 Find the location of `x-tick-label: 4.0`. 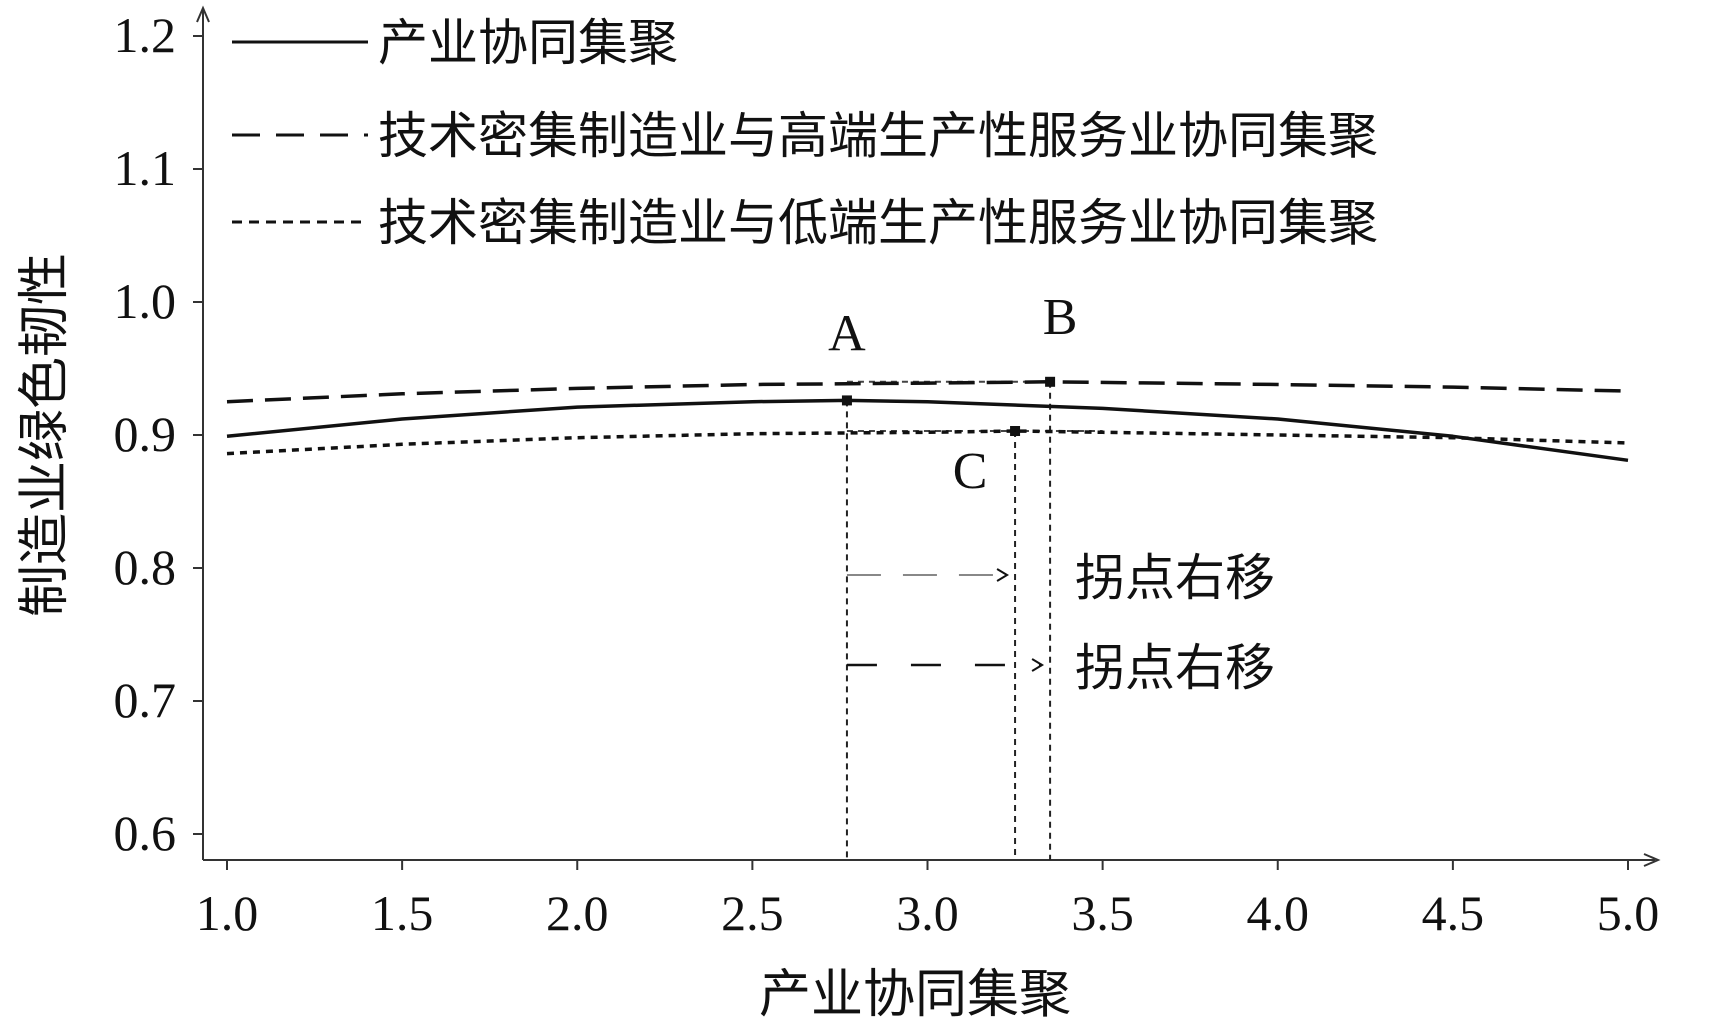

x-tick-label: 4.0 is located at coordinates (1278, 913).